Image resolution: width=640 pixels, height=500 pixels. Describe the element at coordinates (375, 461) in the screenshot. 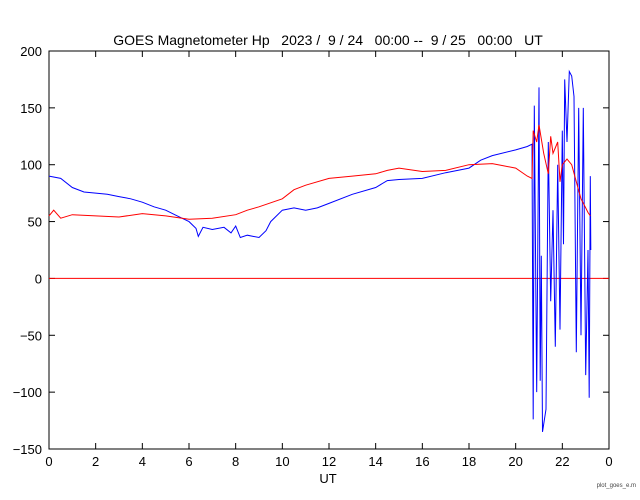

I see `x-tick-label: 14` at that location.